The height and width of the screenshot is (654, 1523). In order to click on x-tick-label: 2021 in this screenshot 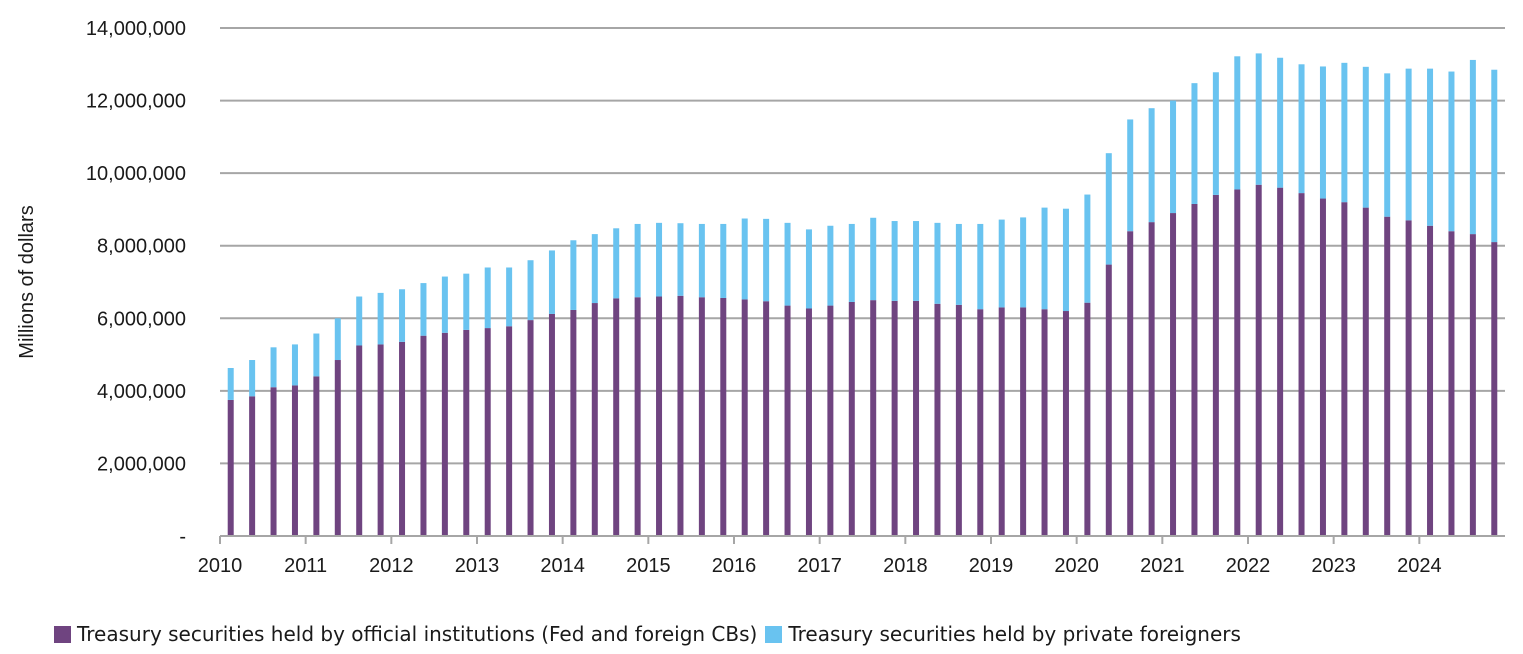, I will do `click(1162, 566)`.